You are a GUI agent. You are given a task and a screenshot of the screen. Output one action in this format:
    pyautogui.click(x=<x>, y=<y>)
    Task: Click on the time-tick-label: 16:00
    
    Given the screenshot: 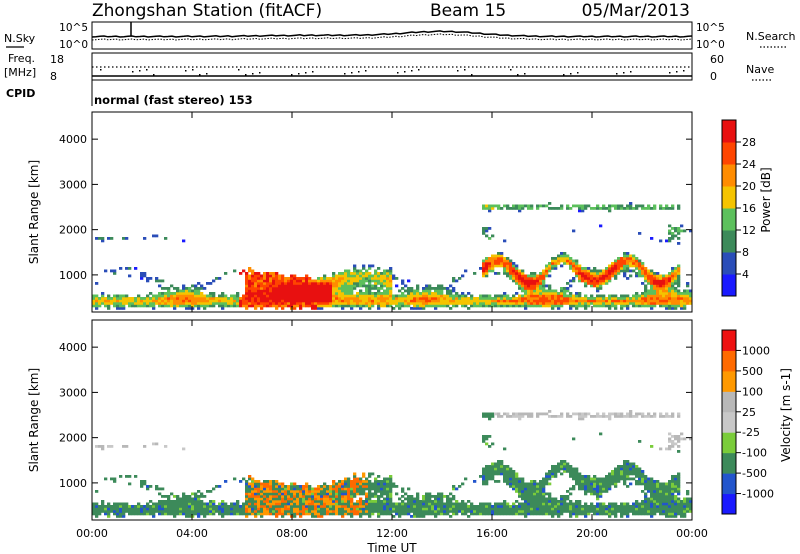 What is the action you would take?
    pyautogui.click(x=492, y=533)
    